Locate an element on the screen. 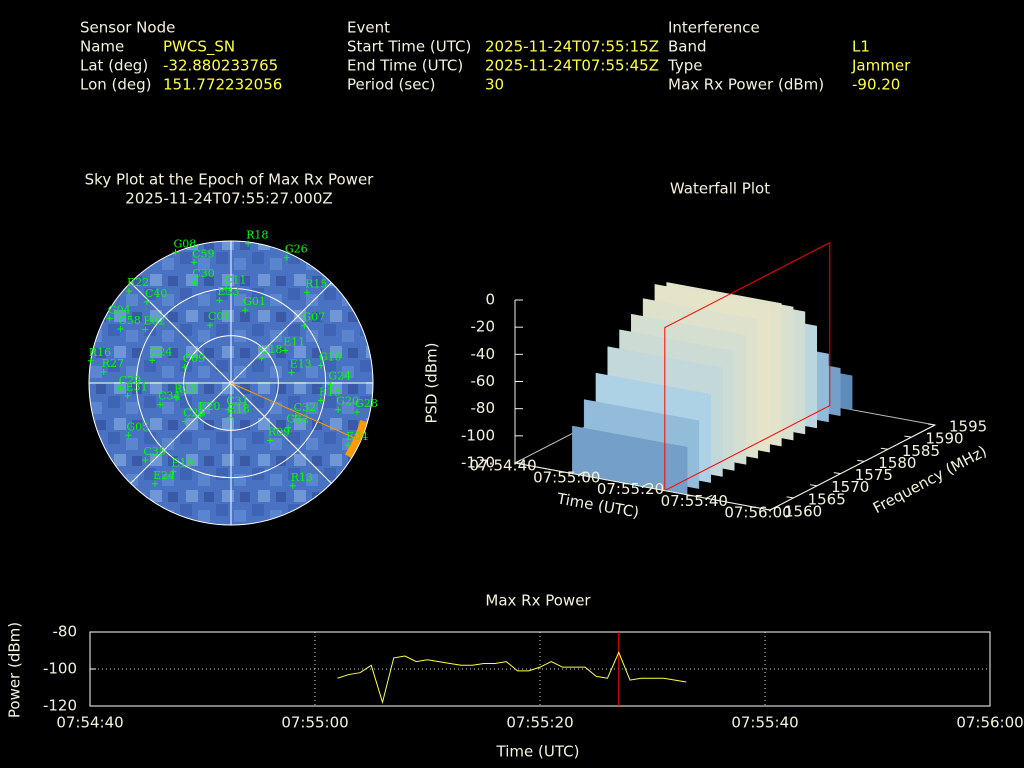 The image size is (1024, 768). field-label: Type is located at coordinates (684, 66).